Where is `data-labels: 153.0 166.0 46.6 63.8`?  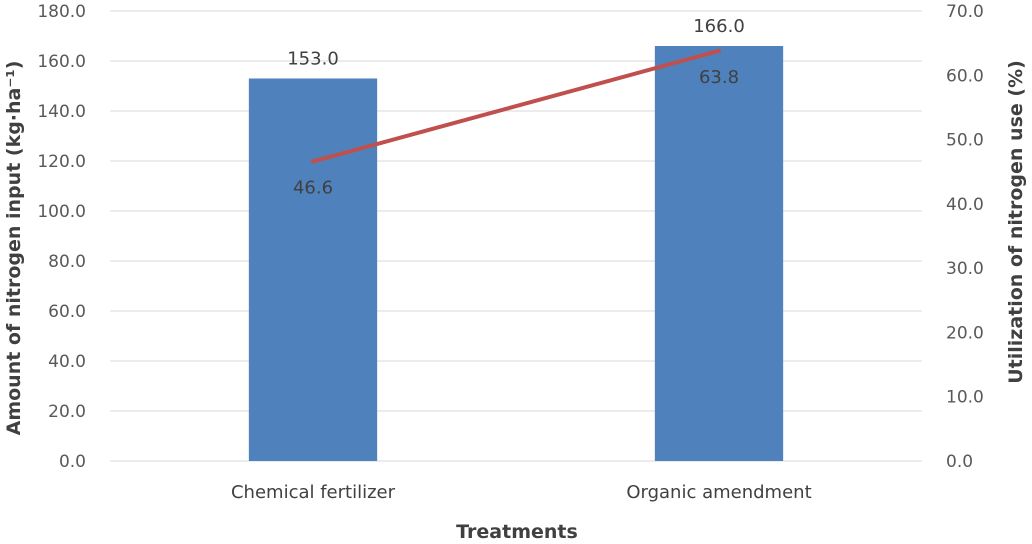 data-labels: 153.0 166.0 46.6 63.8 is located at coordinates (516, 107).